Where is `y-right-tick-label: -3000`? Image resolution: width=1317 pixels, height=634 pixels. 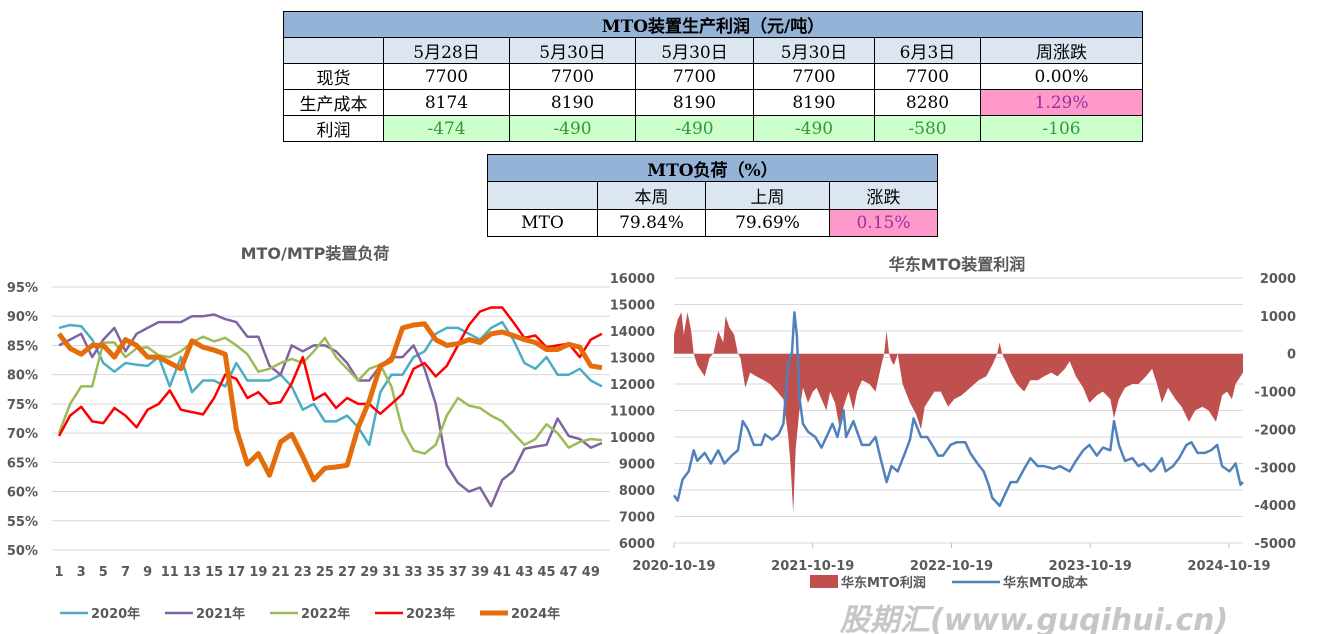
y-right-tick-label: -3000 is located at coordinates (1275, 468).